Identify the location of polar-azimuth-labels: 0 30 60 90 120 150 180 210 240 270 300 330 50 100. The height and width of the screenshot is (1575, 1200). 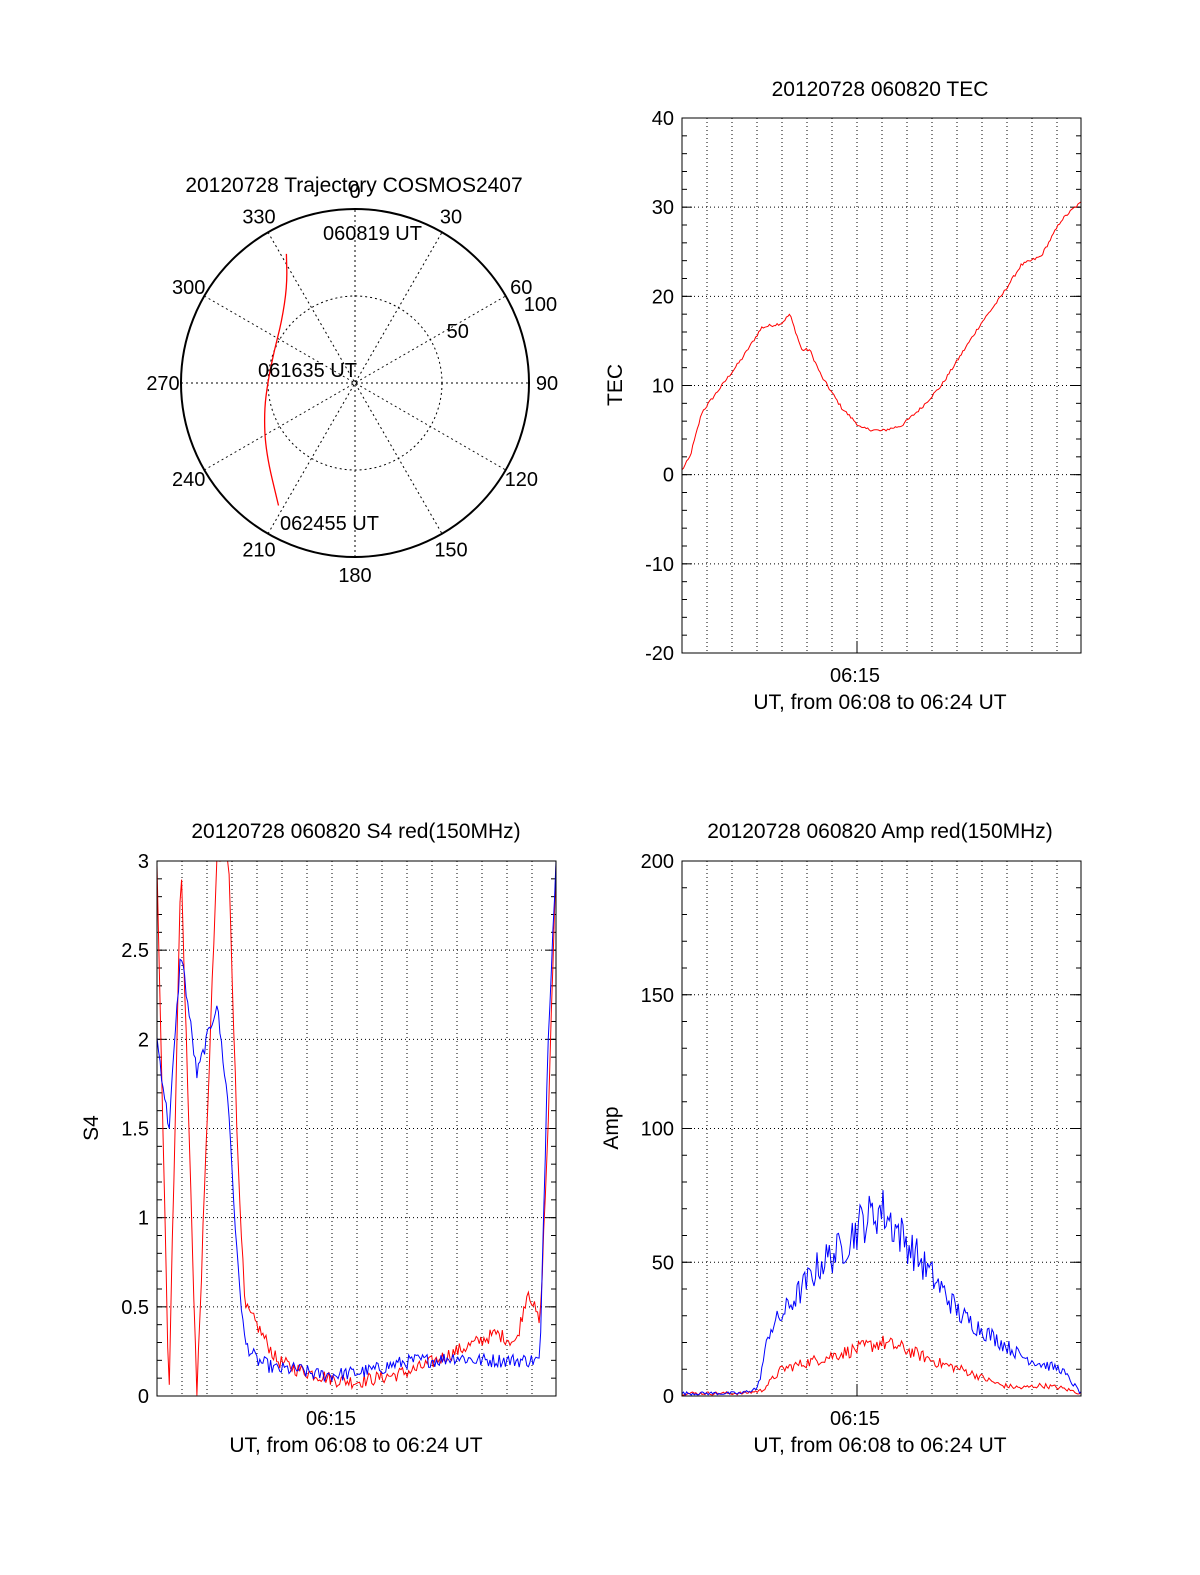
(352, 384).